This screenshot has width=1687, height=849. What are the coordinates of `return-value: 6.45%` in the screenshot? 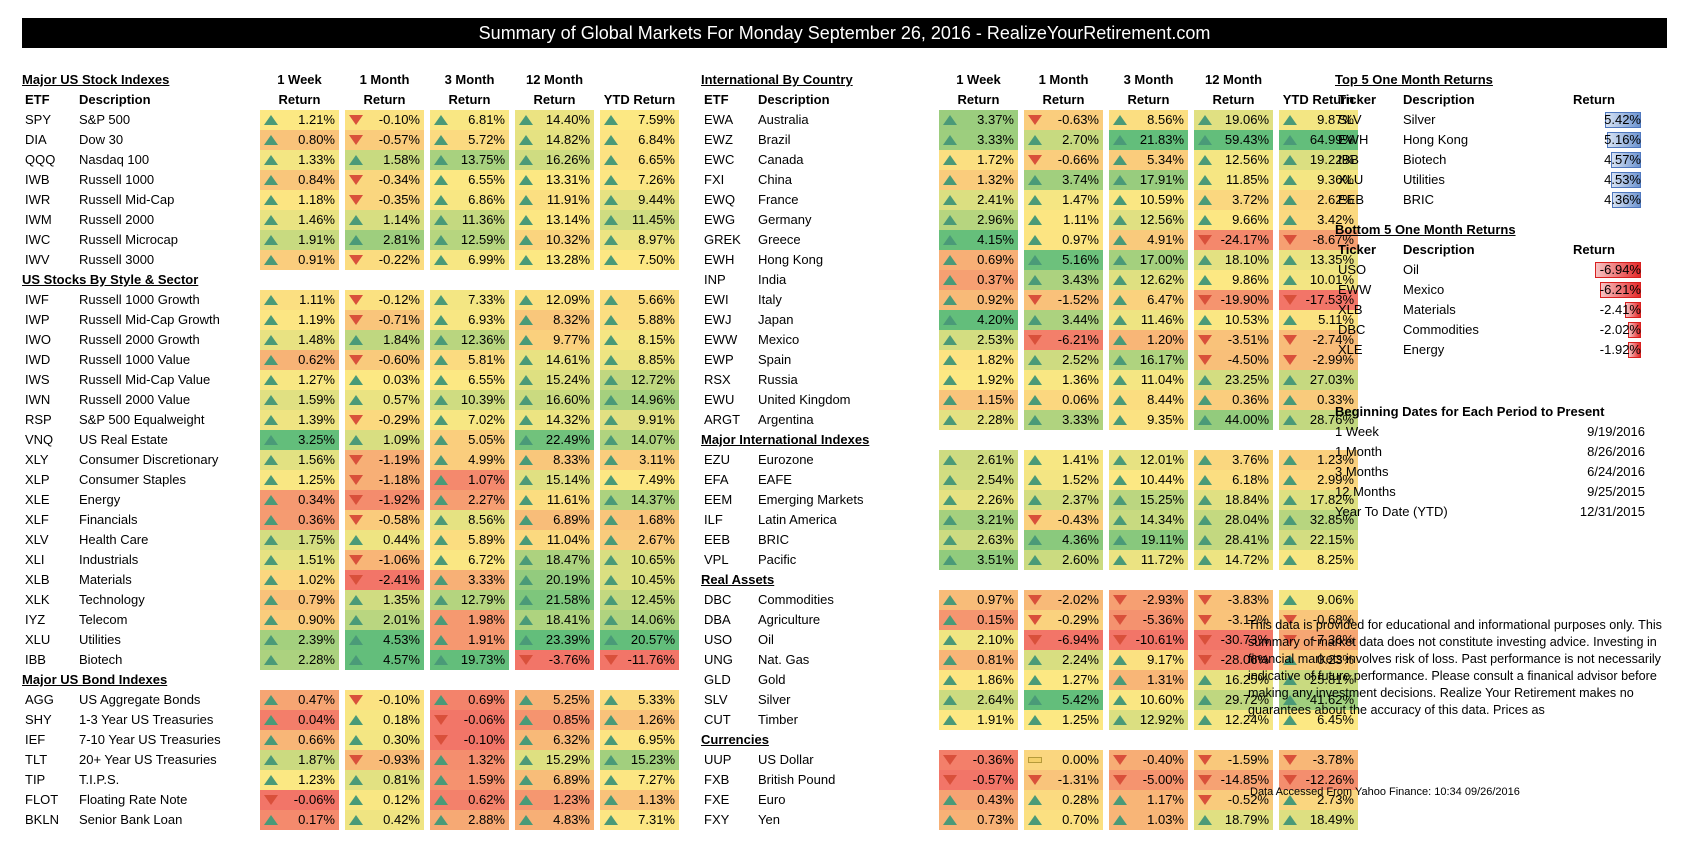 It's located at (1335, 719).